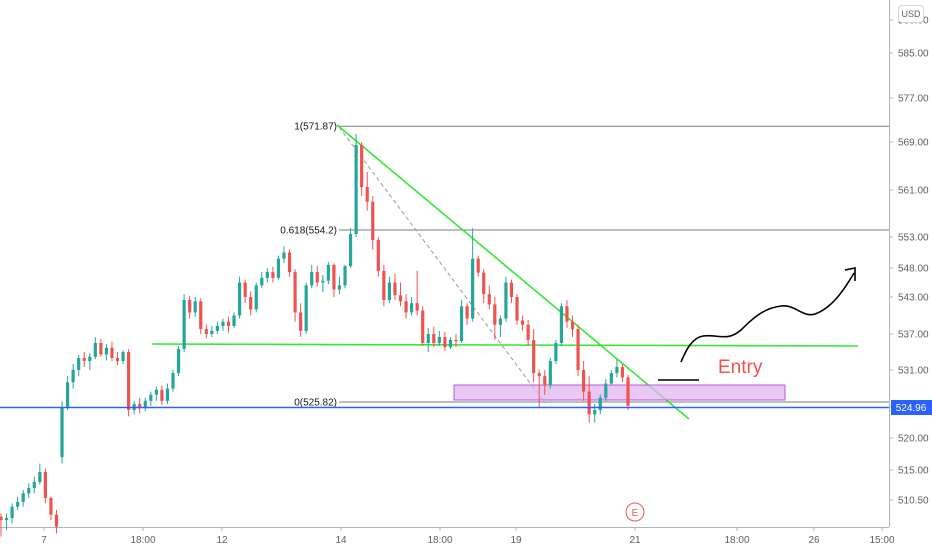  What do you see at coordinates (913, 335) in the screenshot?
I see `y-tick-label: 537.00` at bounding box center [913, 335].